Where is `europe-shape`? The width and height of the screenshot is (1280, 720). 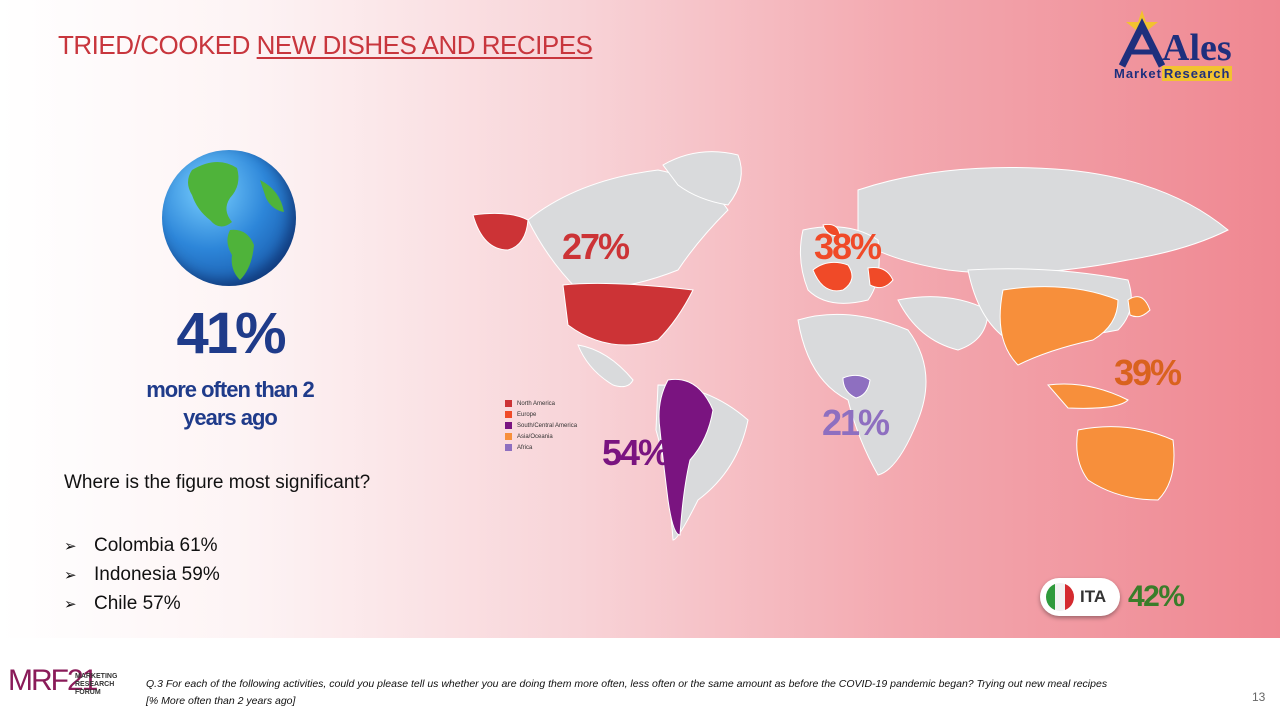
europe-shape is located at coordinates (853, 258).